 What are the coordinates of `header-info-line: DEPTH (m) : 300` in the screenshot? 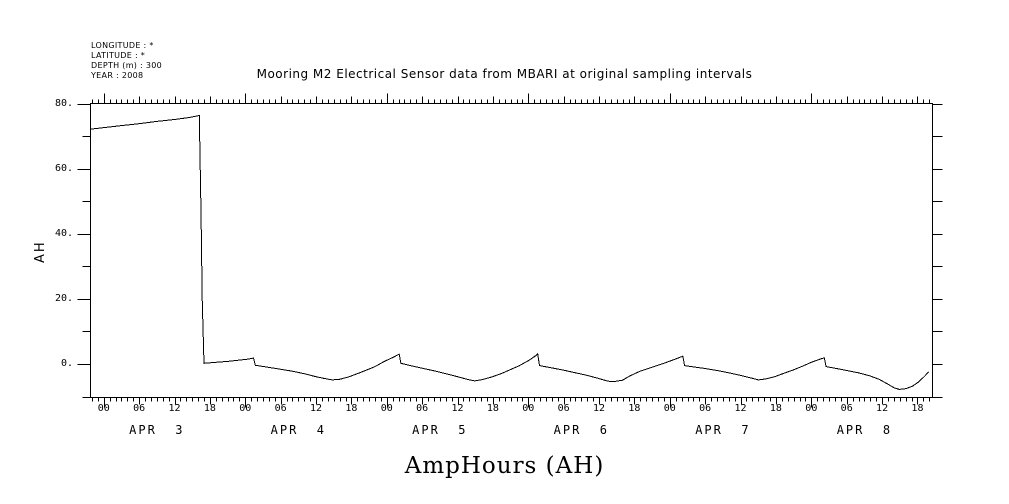 It's located at (127, 65).